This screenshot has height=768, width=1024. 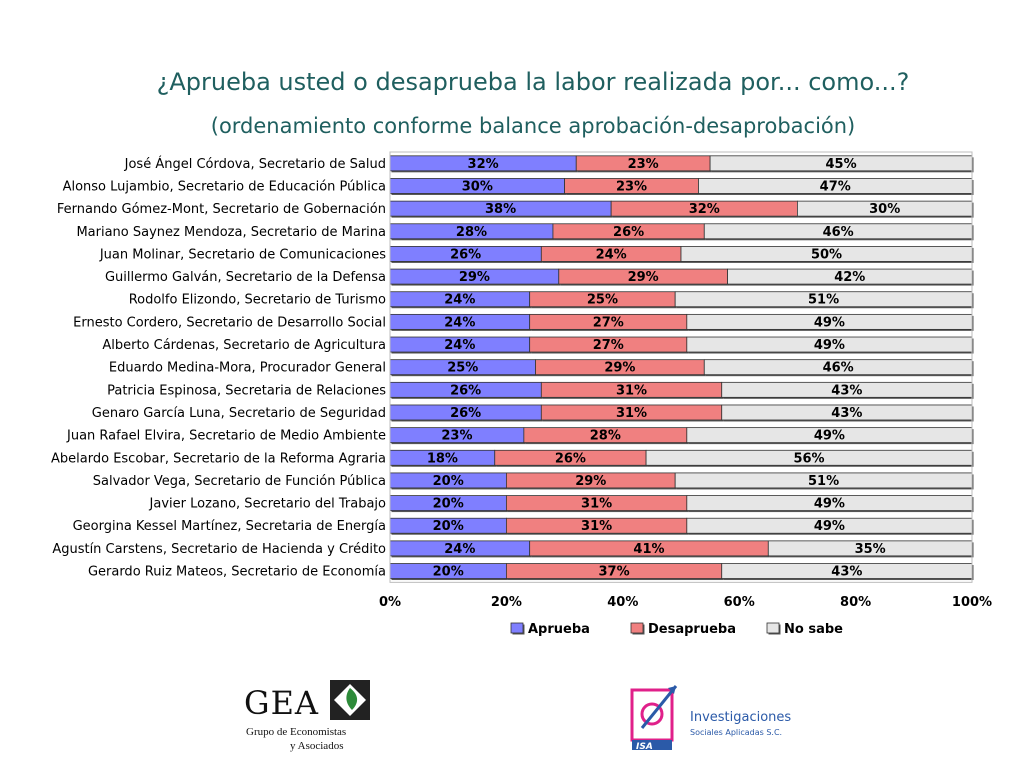 I want to click on x-tick-label: 100%, so click(x=972, y=602).